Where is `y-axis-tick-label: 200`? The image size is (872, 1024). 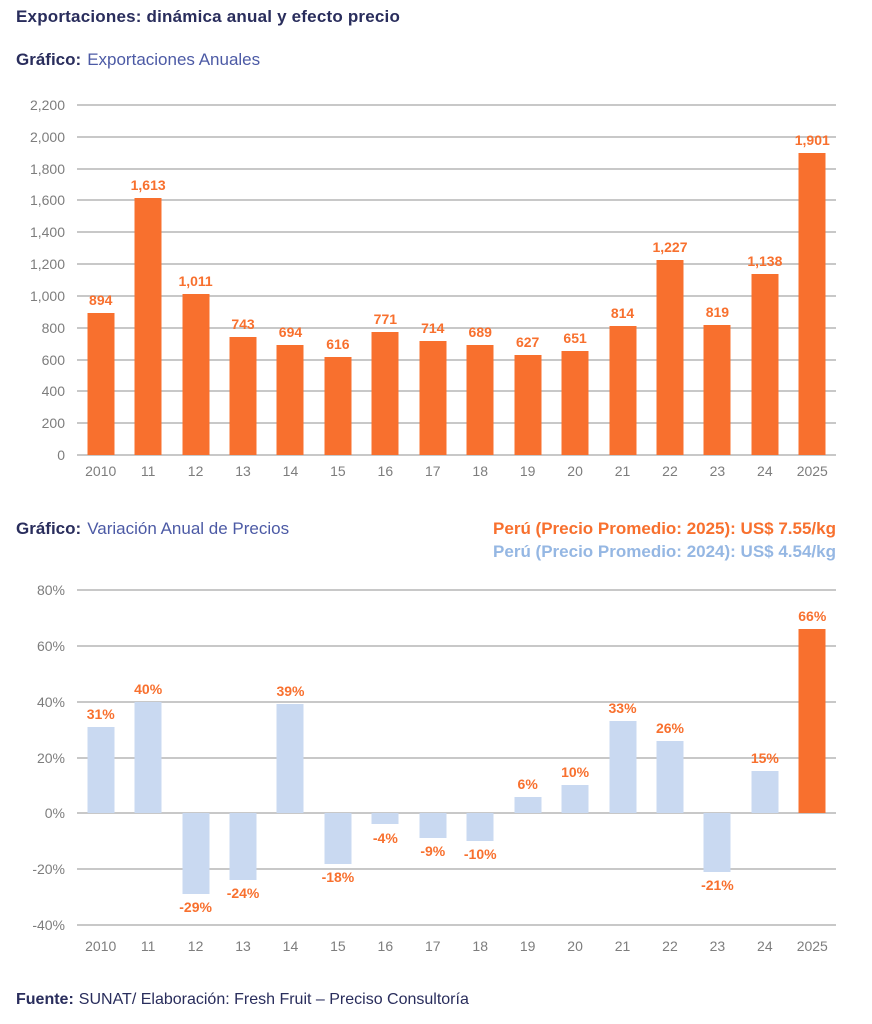
y-axis-tick-label: 200 is located at coordinates (53, 423).